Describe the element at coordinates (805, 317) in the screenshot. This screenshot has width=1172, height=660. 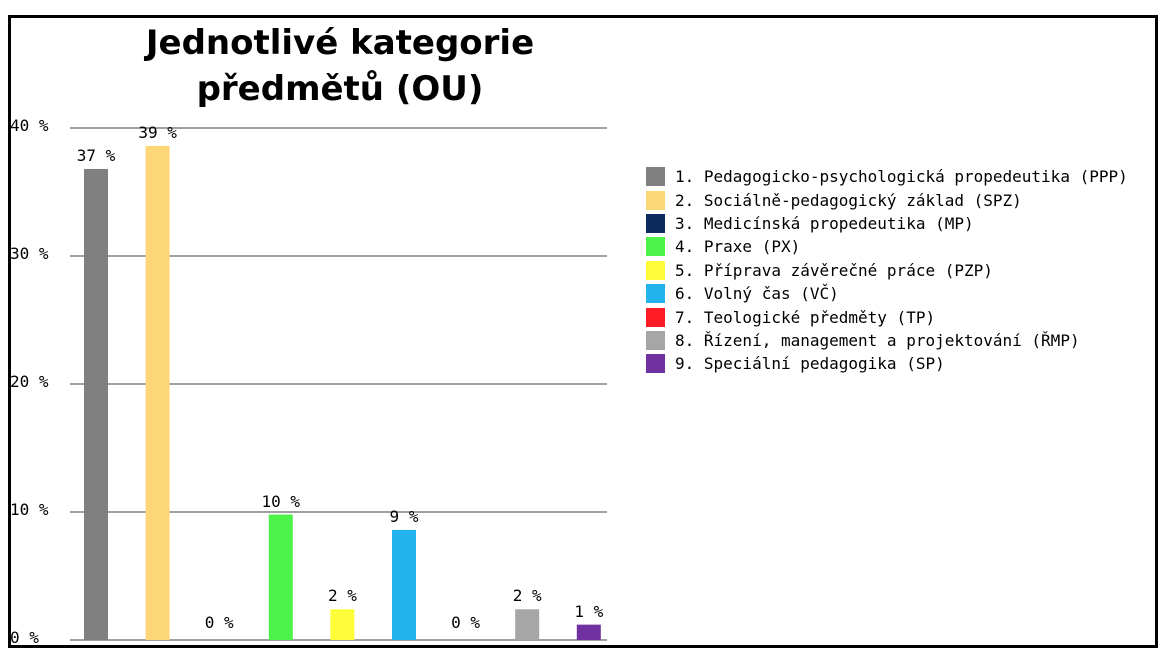
I see `legend-label: 7. Teologické předměty (TP)` at that location.